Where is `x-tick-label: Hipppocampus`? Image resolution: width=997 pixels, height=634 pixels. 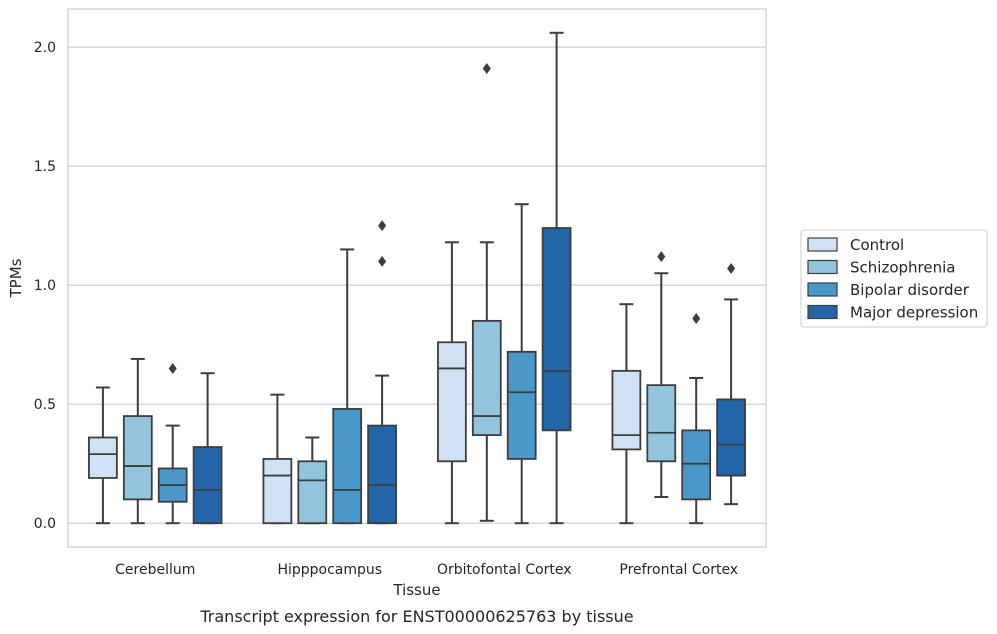 x-tick-label: Hipppocampus is located at coordinates (329, 570).